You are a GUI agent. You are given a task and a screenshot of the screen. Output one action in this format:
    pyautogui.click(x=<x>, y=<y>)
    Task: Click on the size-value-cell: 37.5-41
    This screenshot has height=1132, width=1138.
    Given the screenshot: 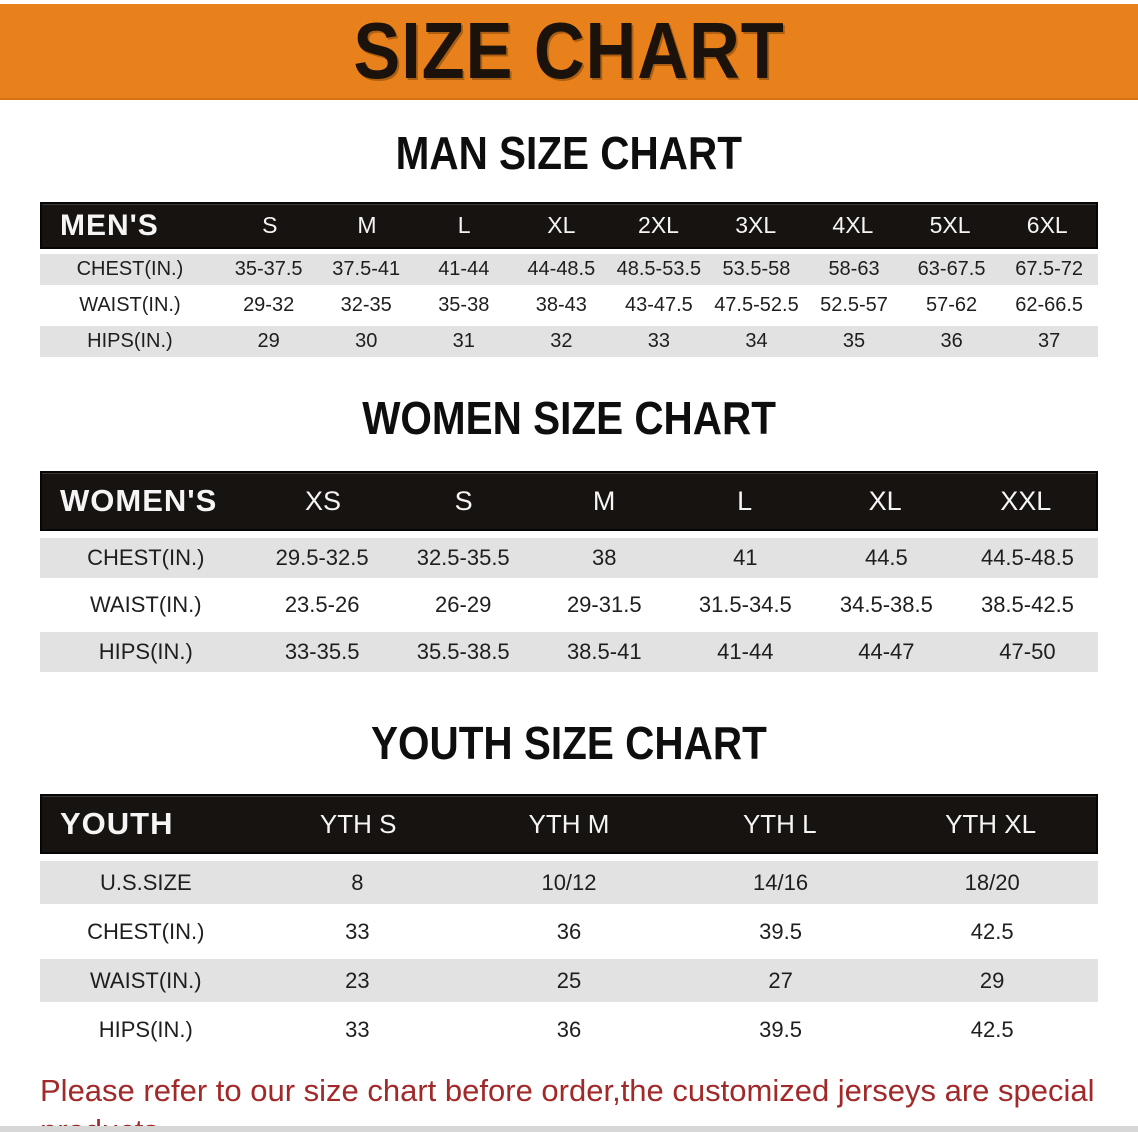 What is the action you would take?
    pyautogui.click(x=366, y=269)
    